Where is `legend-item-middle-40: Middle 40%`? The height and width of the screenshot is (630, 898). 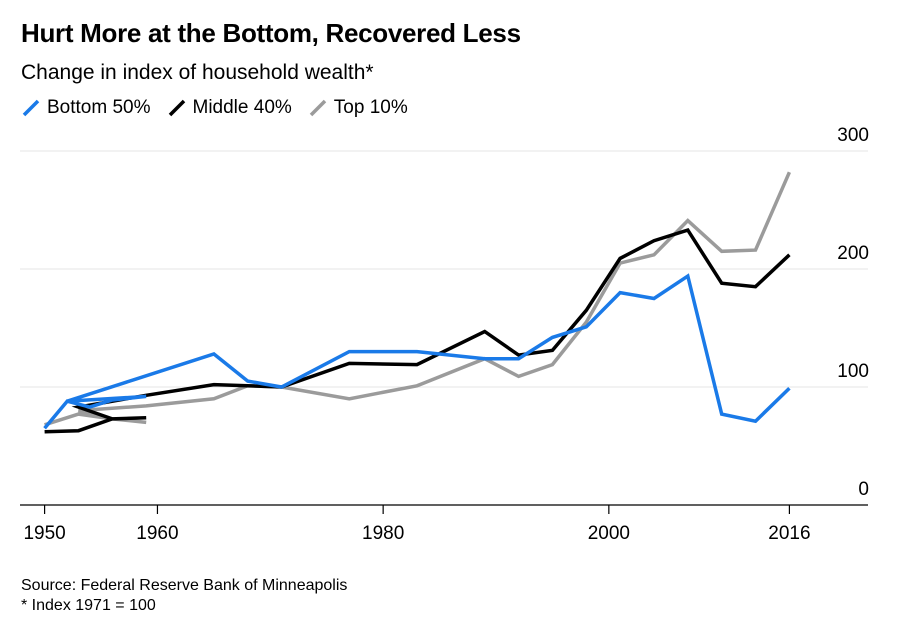 legend-item-middle-40: Middle 40% is located at coordinates (229, 108).